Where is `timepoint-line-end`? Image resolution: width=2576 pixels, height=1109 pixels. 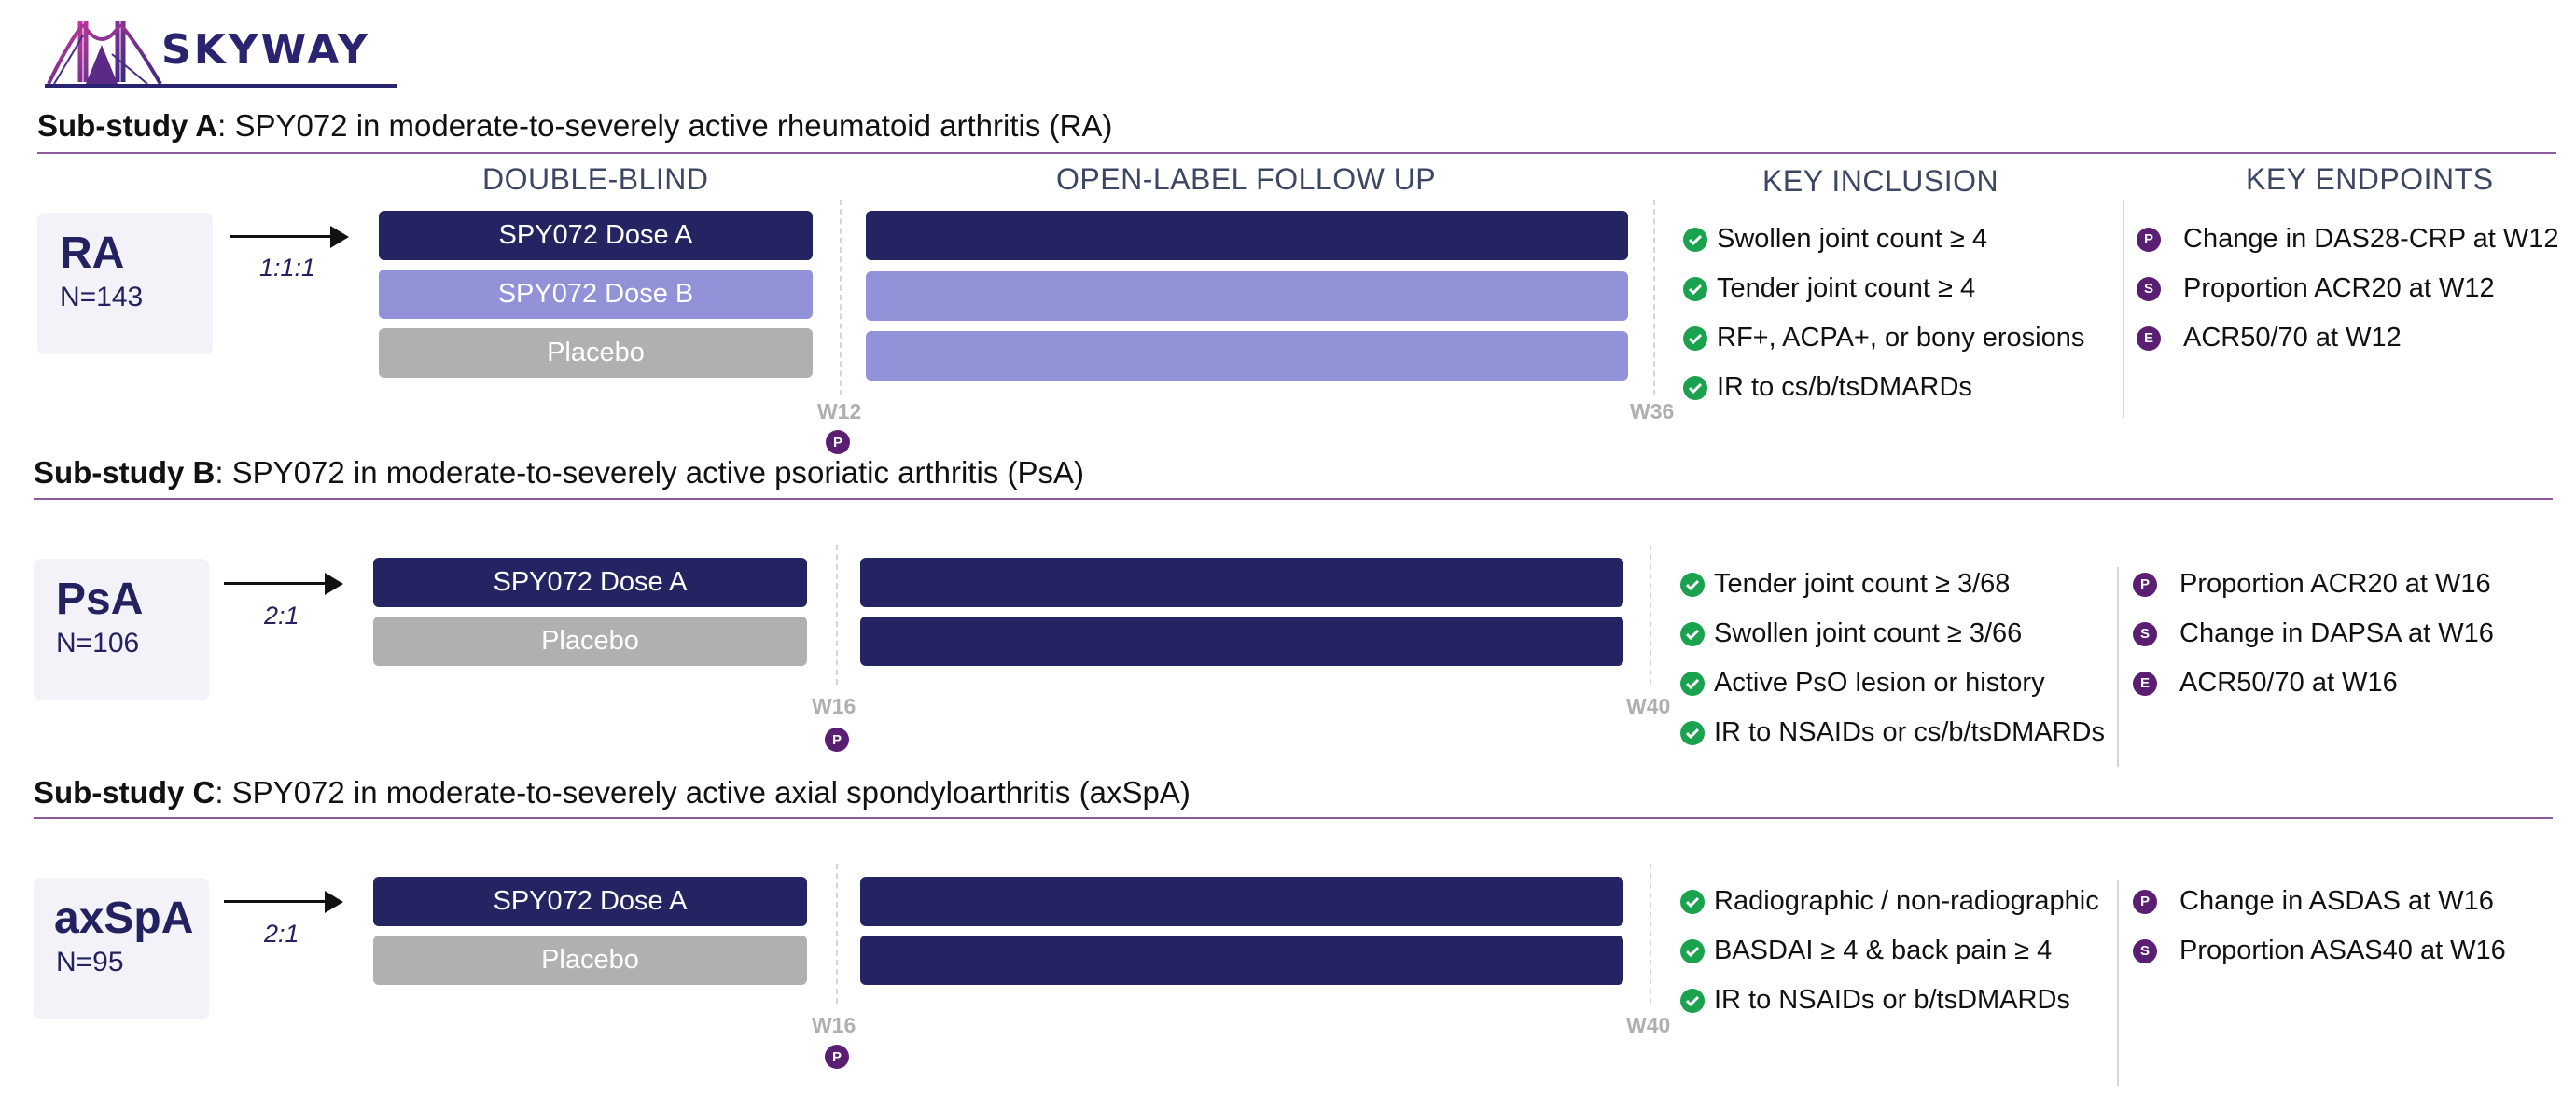
timepoint-line-end is located at coordinates (1650, 934).